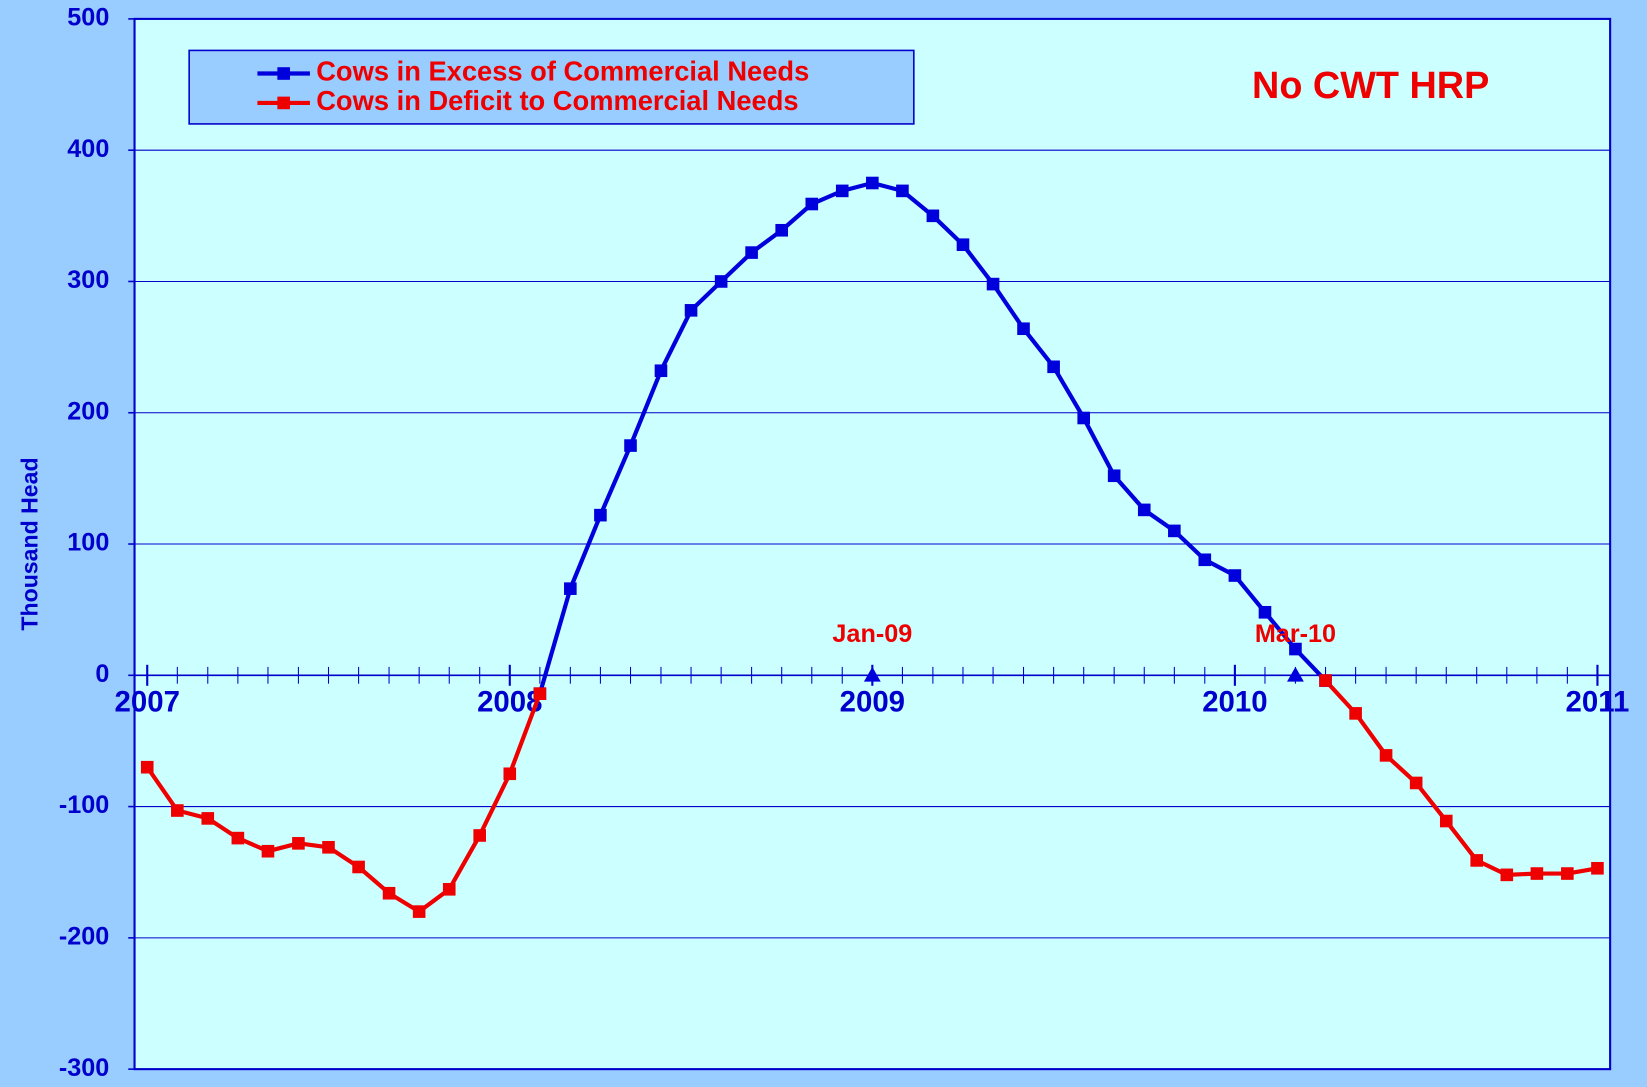 The height and width of the screenshot is (1087, 1647). Describe the element at coordinates (557, 100) in the screenshot. I see `legend-label: Cows in Deficit to Commercial Needs` at that location.